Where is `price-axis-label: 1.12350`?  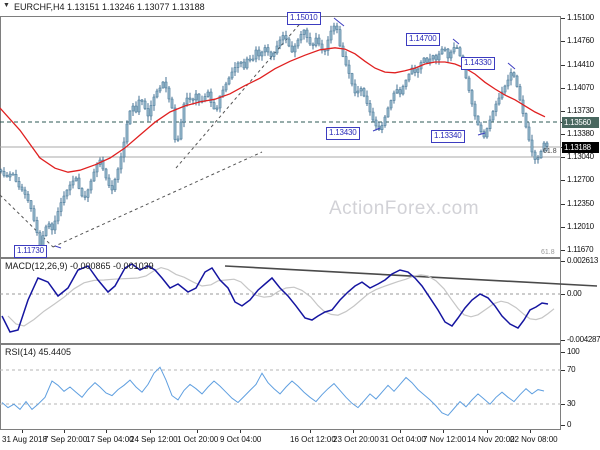
price-axis-label: 1.12350 is located at coordinates (580, 203).